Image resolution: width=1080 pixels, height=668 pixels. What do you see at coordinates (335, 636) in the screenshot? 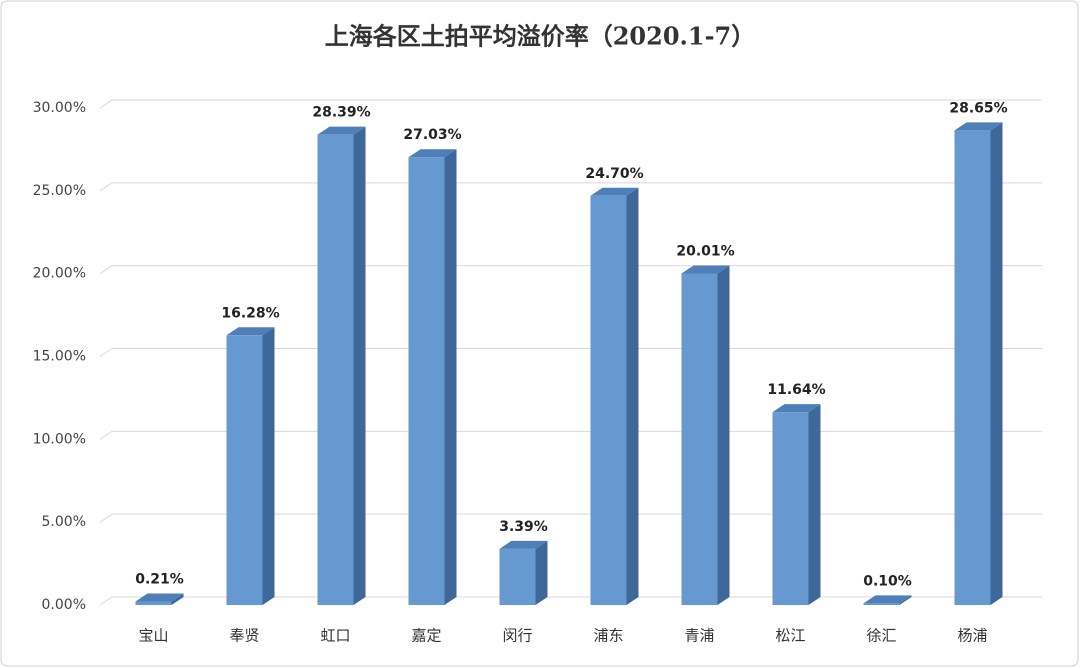
I see `x-tick-label: 虹口` at bounding box center [335, 636].